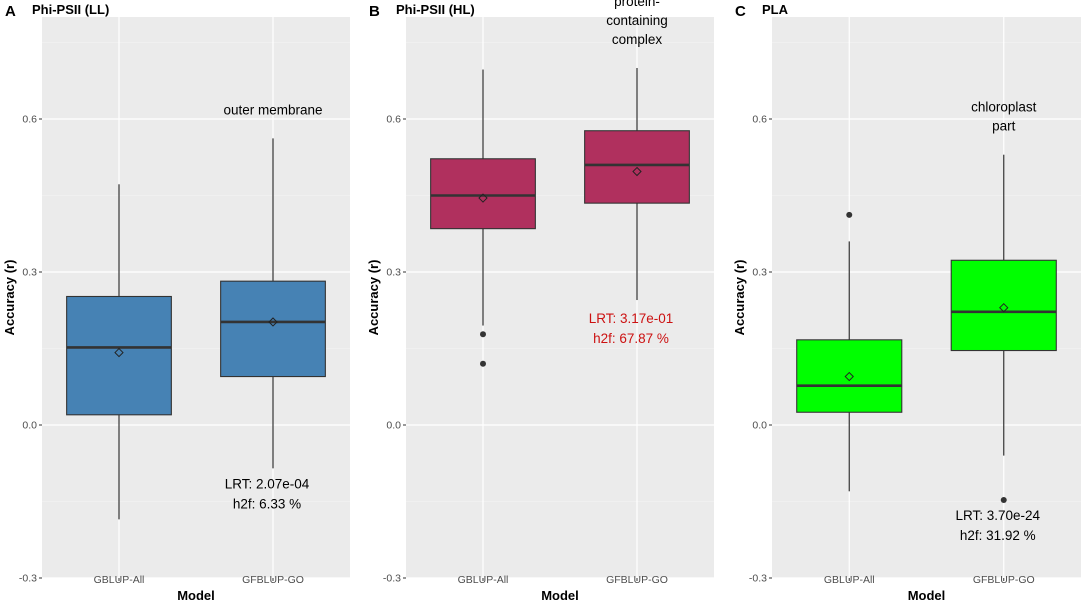  What do you see at coordinates (272, 109) in the screenshot?
I see `go-term-label: outer membrane` at bounding box center [272, 109].